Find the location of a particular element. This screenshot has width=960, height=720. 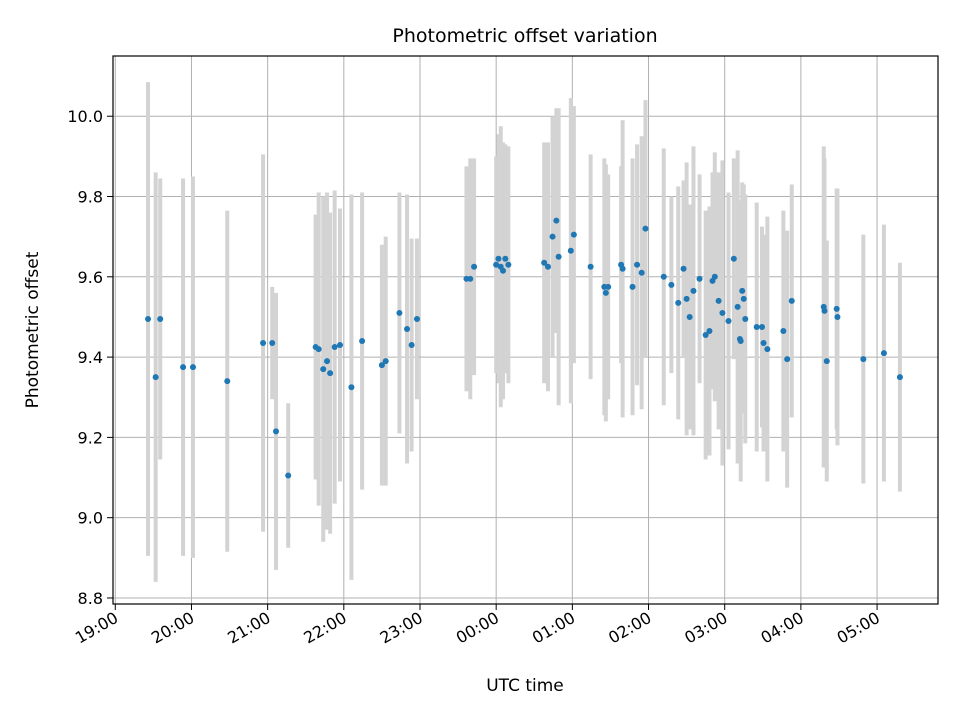

y-tick-label: 9.6 is located at coordinates (90, 277).